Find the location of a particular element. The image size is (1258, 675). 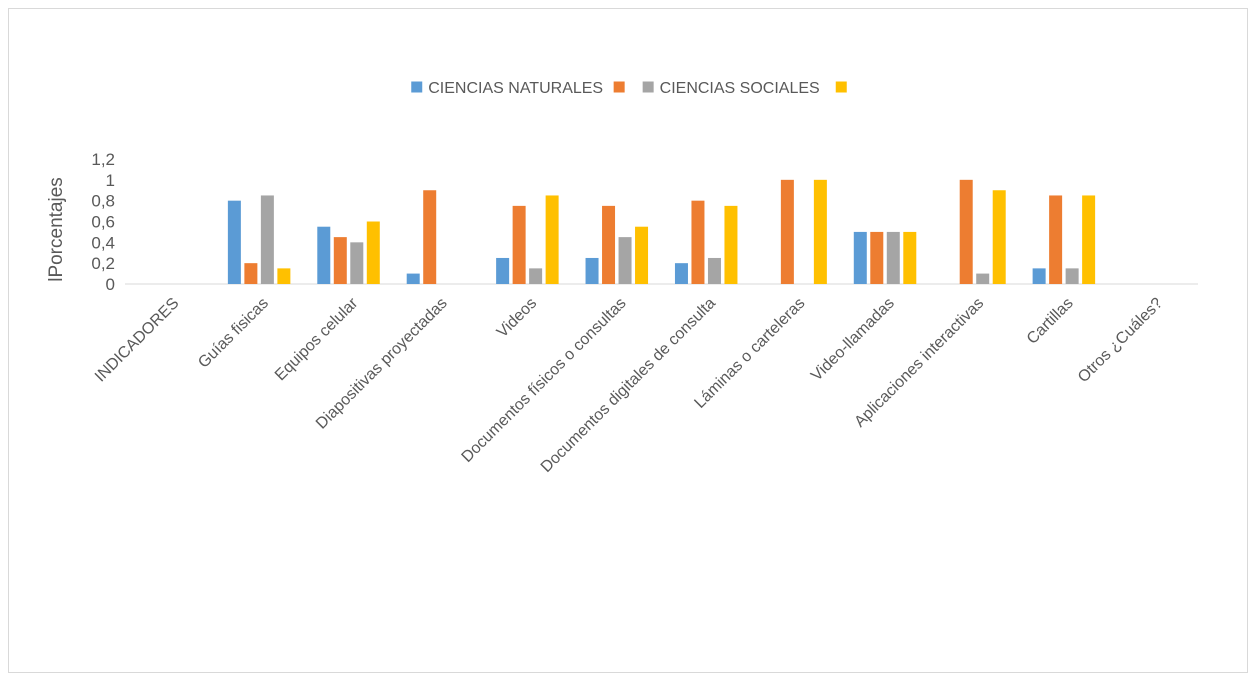

x-tick-label: Cartillas is located at coordinates (1050, 321).